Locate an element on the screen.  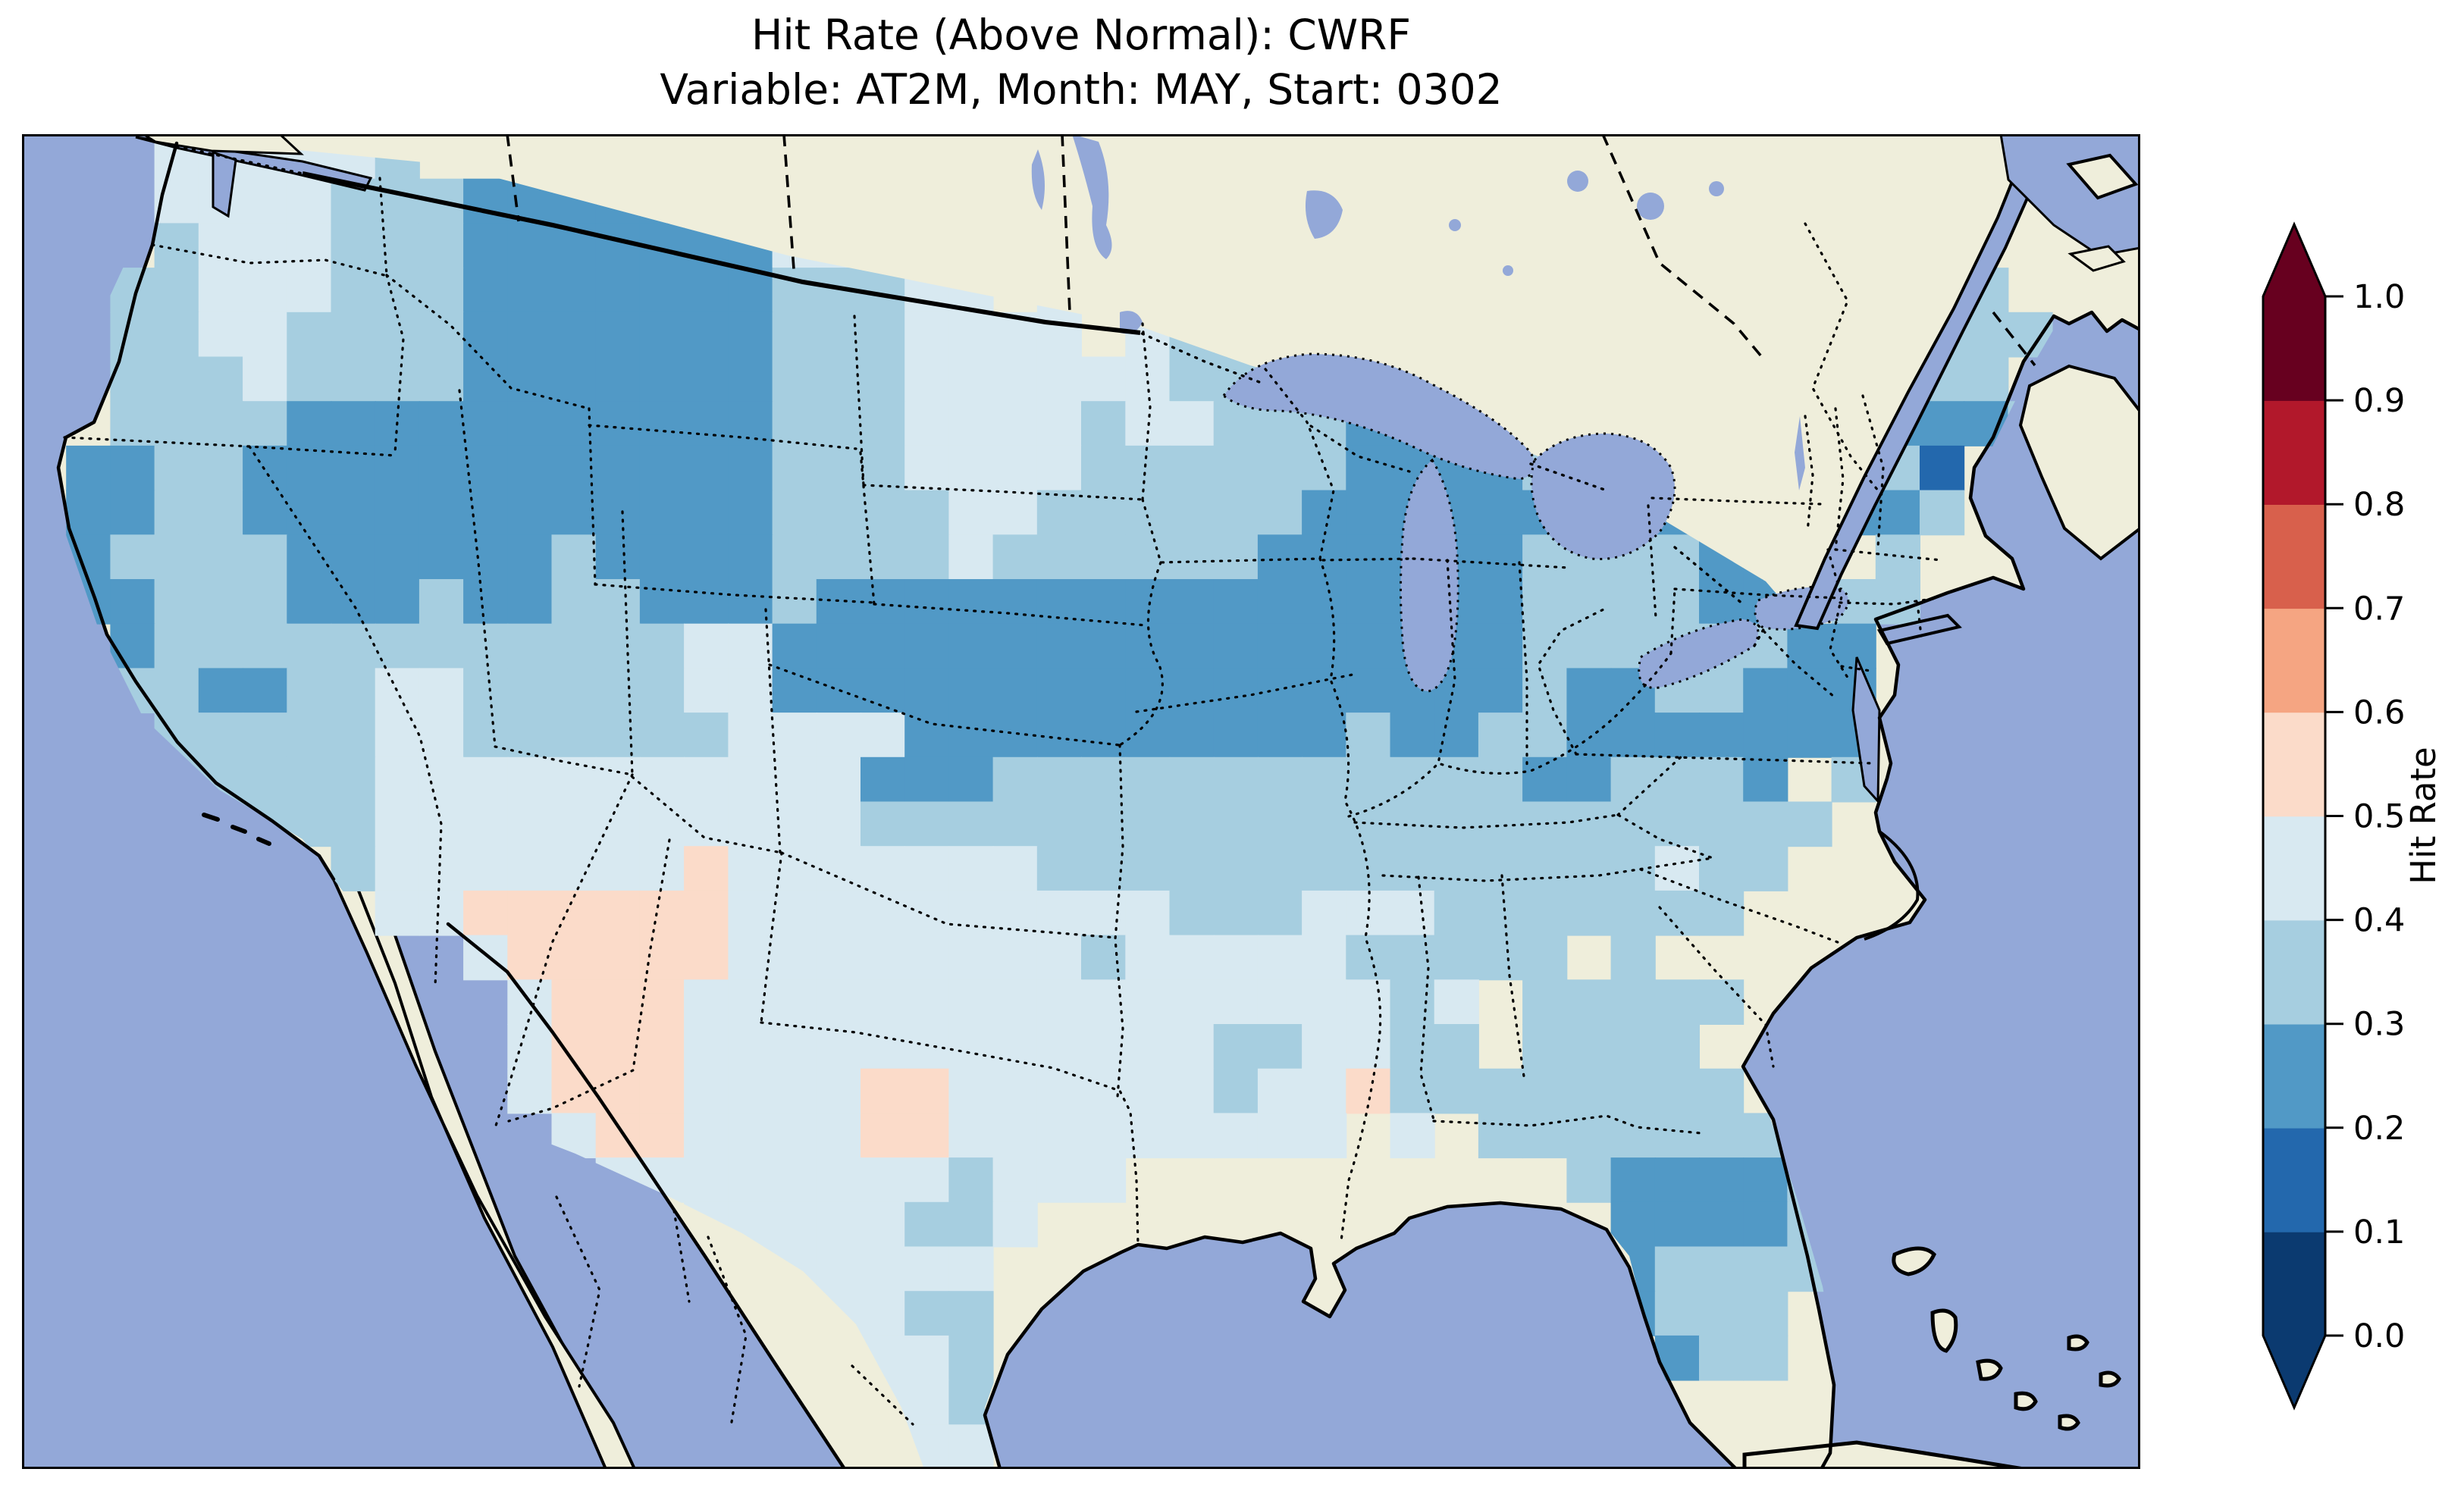
ontario-lake is located at coordinates (1455, 225).